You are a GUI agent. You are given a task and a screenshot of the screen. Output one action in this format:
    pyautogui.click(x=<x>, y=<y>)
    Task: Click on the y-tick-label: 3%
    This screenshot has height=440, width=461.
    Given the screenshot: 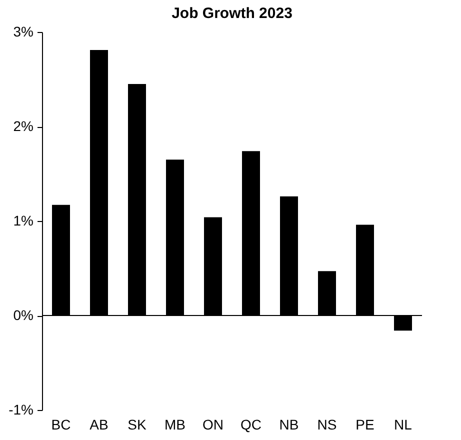 What is the action you would take?
    pyautogui.click(x=23, y=32)
    